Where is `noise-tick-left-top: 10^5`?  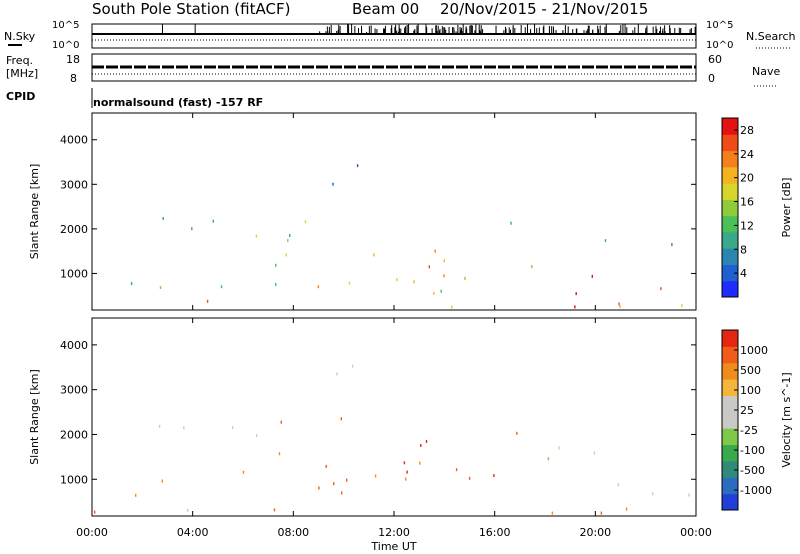
noise-tick-left-top: 10^5 is located at coordinates (65, 25).